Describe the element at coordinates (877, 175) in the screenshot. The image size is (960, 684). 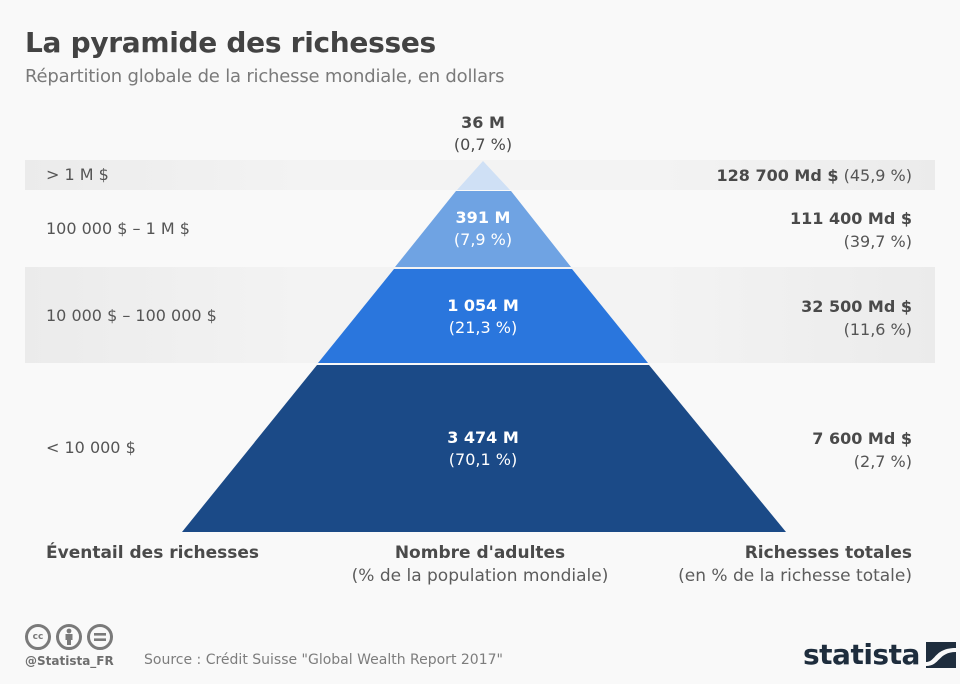
I see `wealth-pct: (45,9 %)` at that location.